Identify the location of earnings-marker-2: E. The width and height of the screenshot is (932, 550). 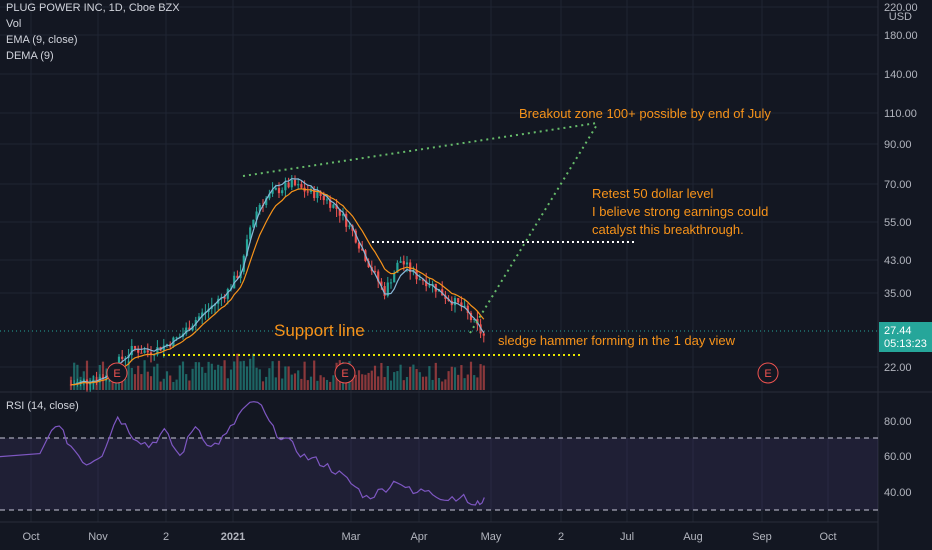
(345, 373).